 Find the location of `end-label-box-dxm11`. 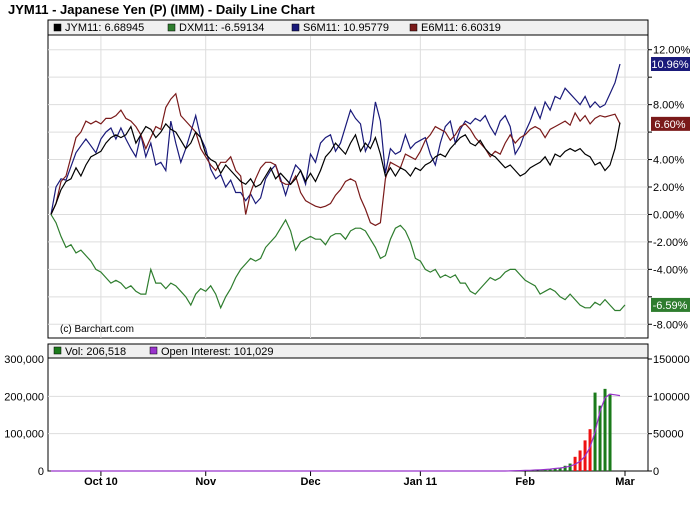

end-label-box-dxm11 is located at coordinates (670, 304).